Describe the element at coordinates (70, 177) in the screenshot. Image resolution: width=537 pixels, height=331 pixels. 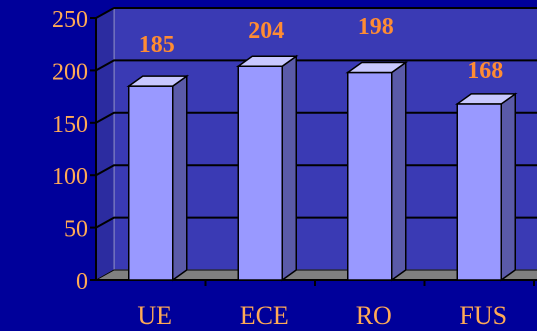
I see `y-tick-label: 100` at that location.